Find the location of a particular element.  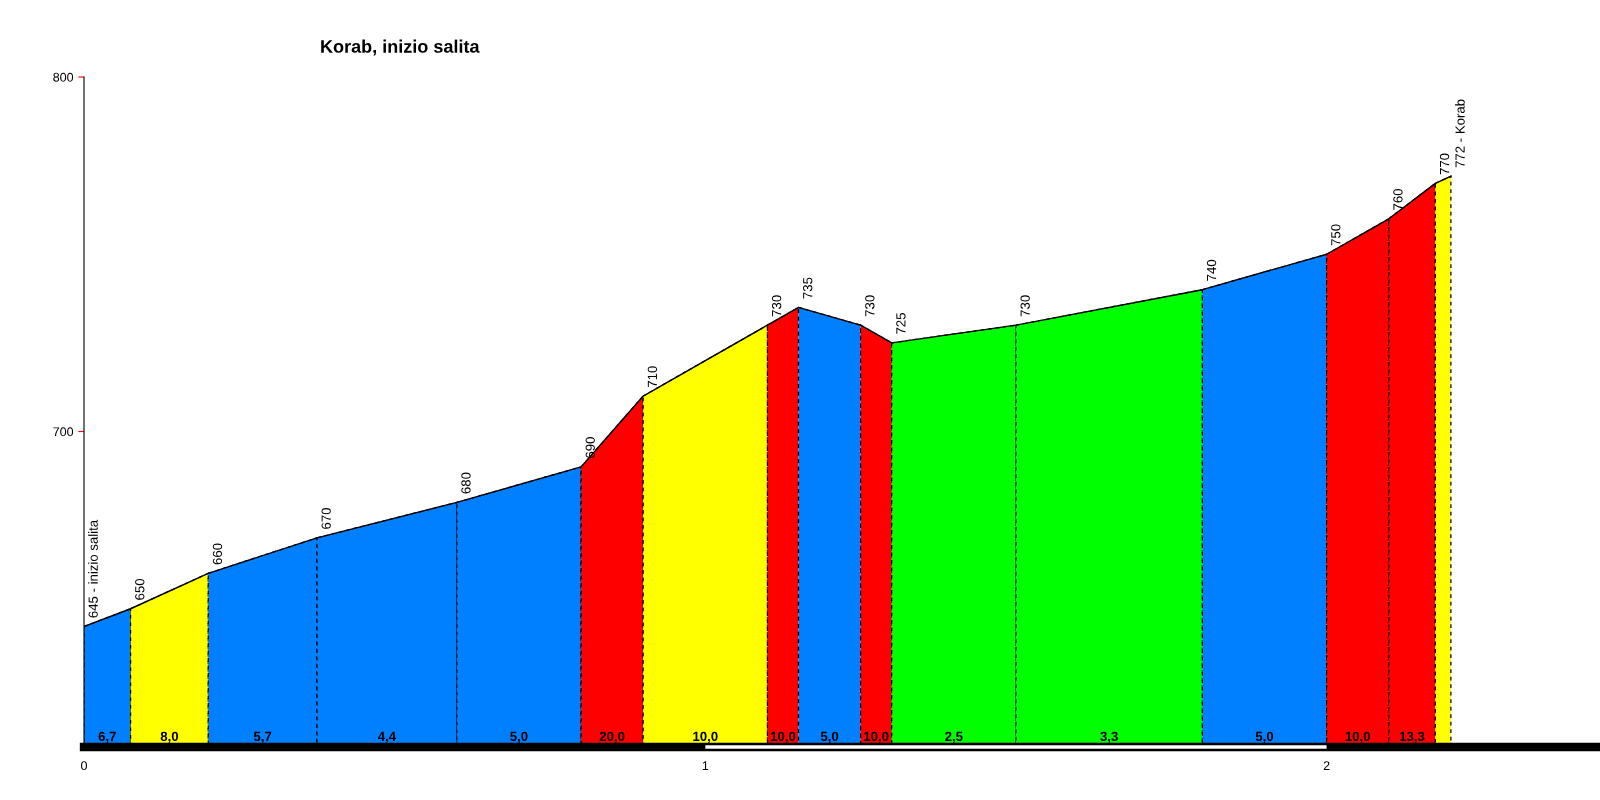

annotation: 8,0 is located at coordinates (169, 737).